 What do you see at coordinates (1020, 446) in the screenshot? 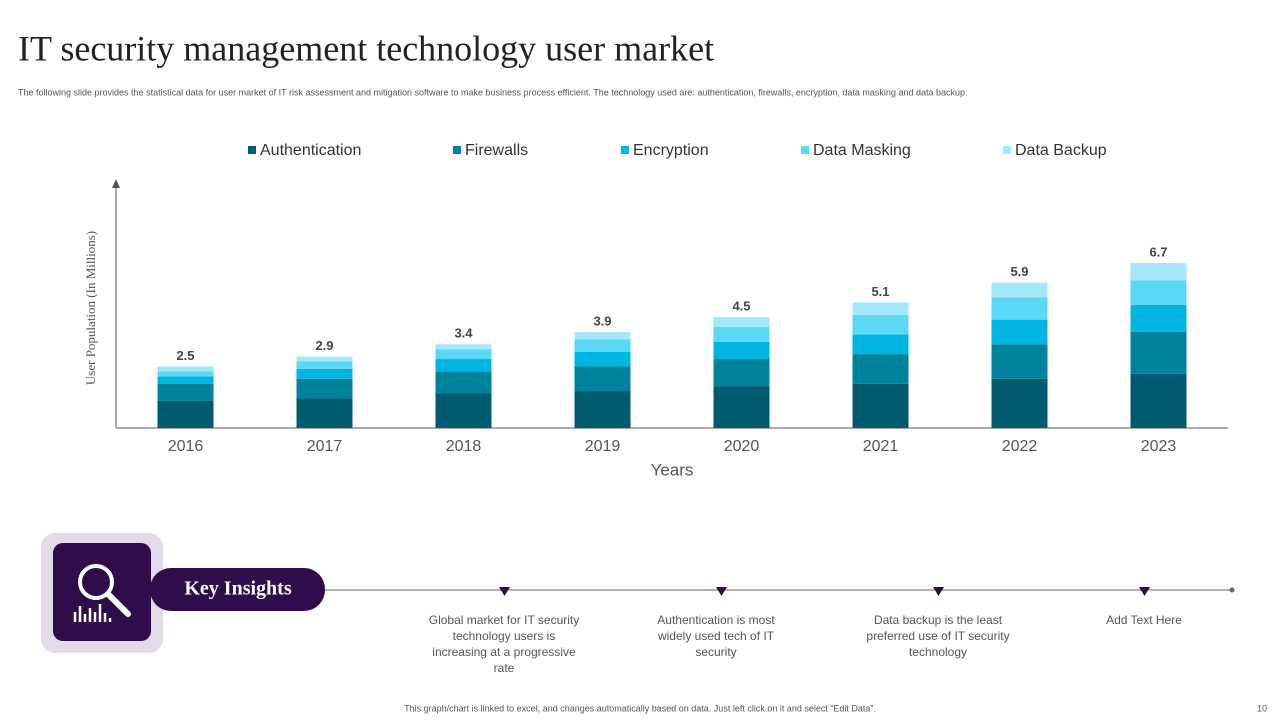
I see `x-tick-label: 2022` at bounding box center [1020, 446].